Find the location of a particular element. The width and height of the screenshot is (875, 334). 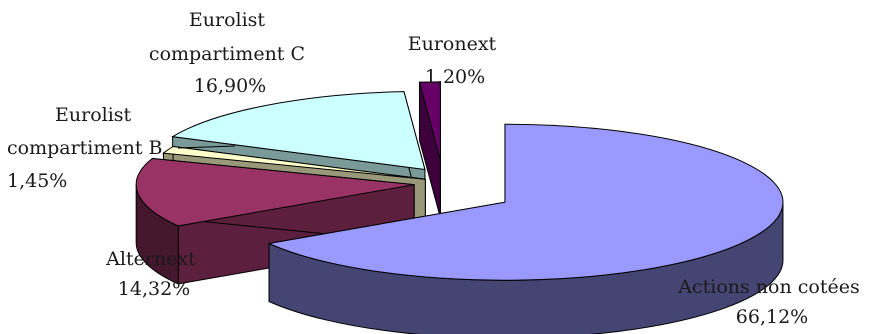

slice-eurolist-compartiment-b is located at coordinates (294, 162).